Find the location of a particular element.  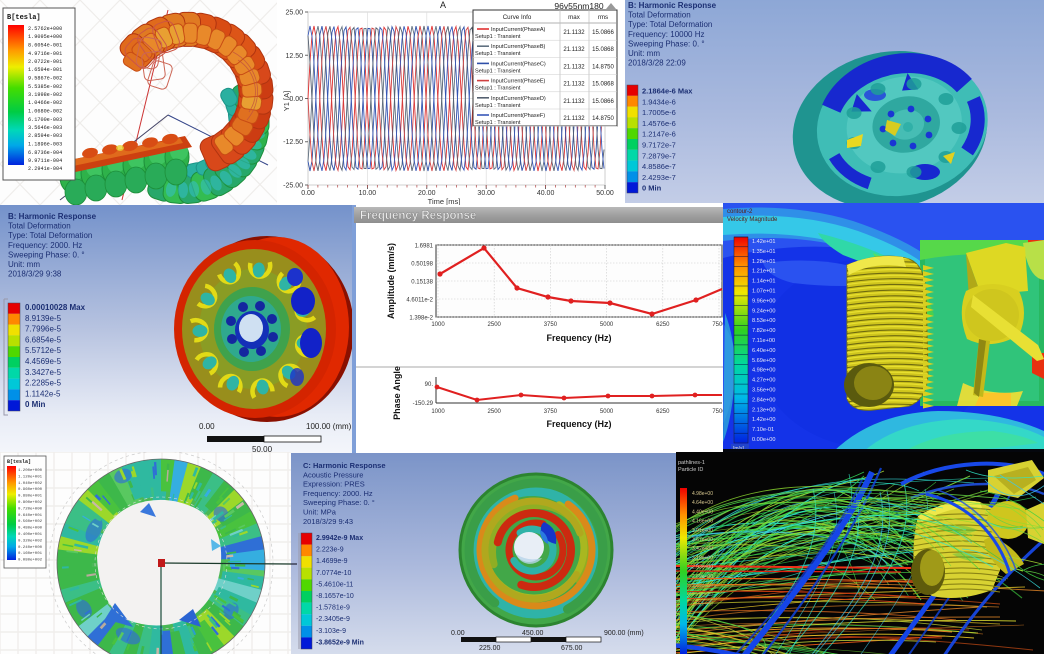

svg-text: 100.00 (mm) is located at coordinates (329, 426).